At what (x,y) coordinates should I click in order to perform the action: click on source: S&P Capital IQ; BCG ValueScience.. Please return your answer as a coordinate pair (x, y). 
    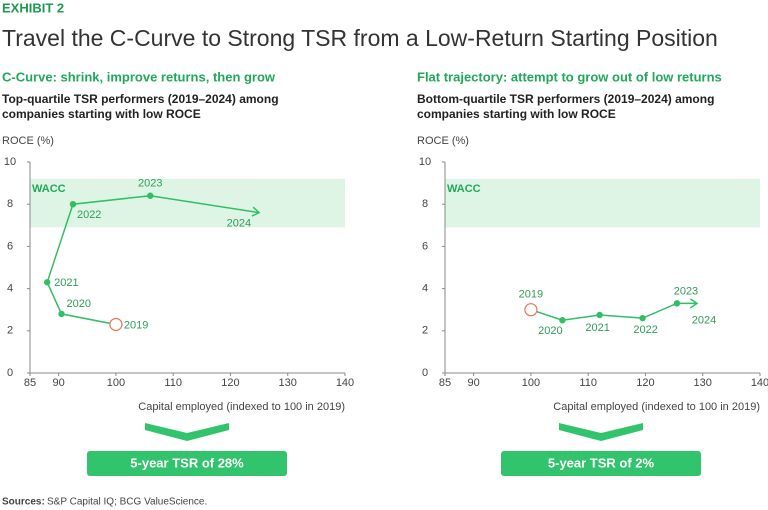
    Looking at the image, I should click on (127, 502).